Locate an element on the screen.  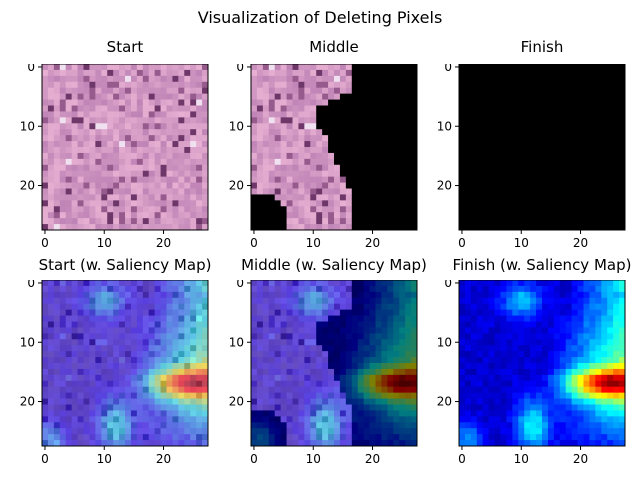
panel-title: Finish is located at coordinates (542, 47).